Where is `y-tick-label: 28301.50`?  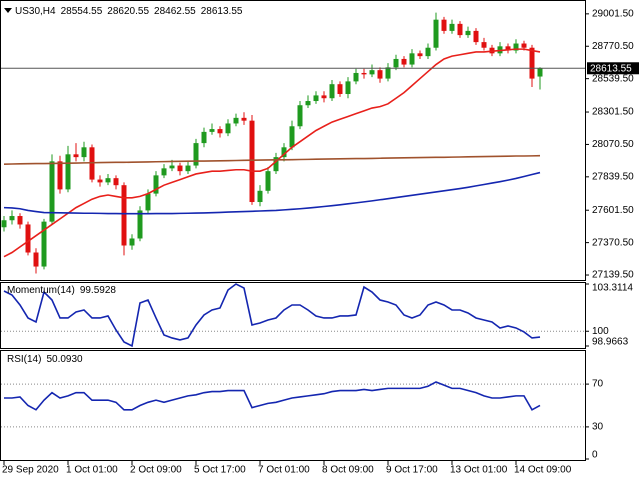
y-tick-label: 28301.50 is located at coordinates (613, 112).